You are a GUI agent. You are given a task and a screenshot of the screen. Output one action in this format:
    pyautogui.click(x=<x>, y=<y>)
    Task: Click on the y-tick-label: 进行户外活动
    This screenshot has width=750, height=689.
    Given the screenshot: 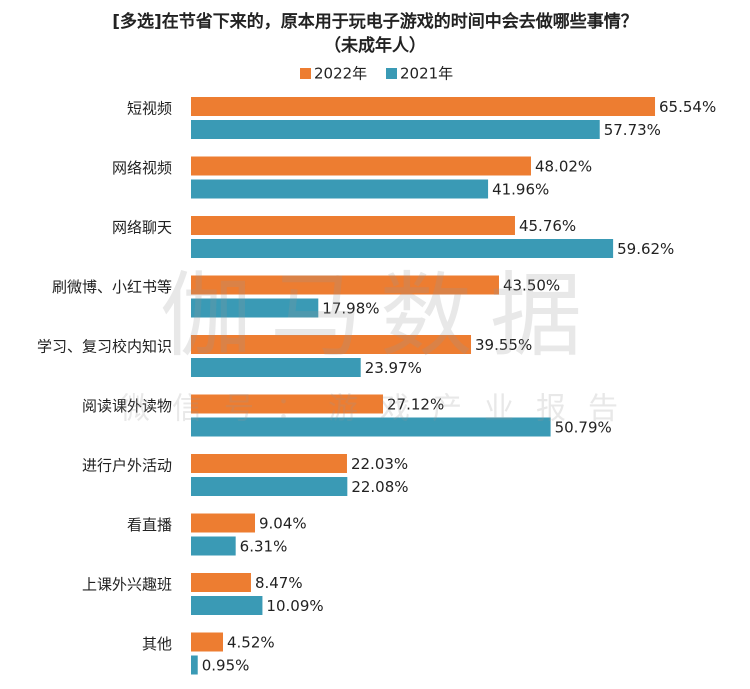 What is the action you would take?
    pyautogui.click(x=127, y=466)
    